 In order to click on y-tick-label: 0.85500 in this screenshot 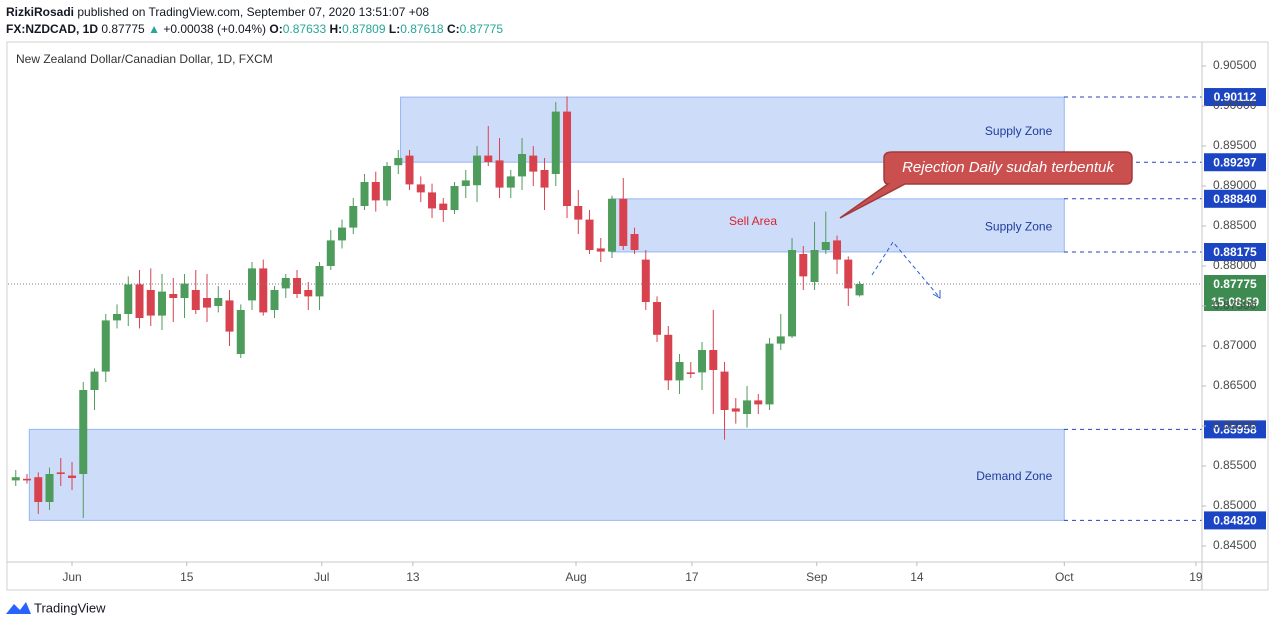, I will do `click(1235, 465)`.